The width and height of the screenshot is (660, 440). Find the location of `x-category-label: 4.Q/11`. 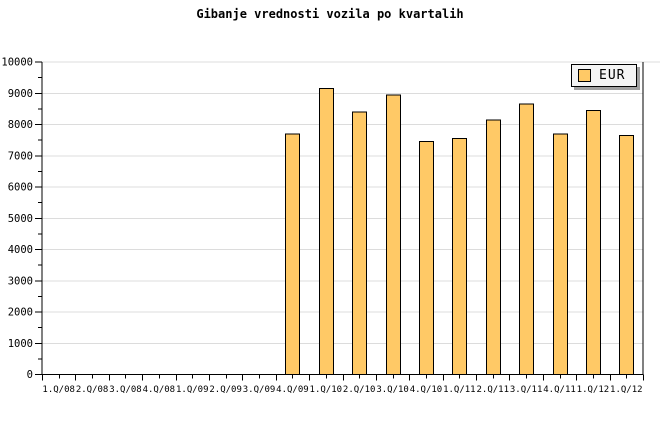

x-category-label: 4.Q/11 is located at coordinates (559, 390).